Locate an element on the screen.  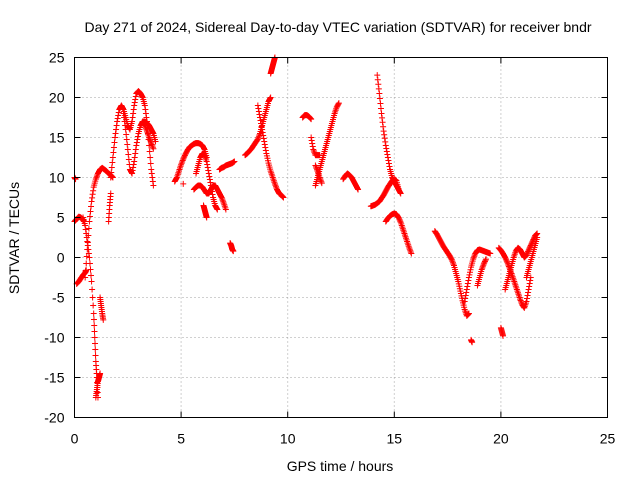
y-tick-label: 25 is located at coordinates (57, 58).